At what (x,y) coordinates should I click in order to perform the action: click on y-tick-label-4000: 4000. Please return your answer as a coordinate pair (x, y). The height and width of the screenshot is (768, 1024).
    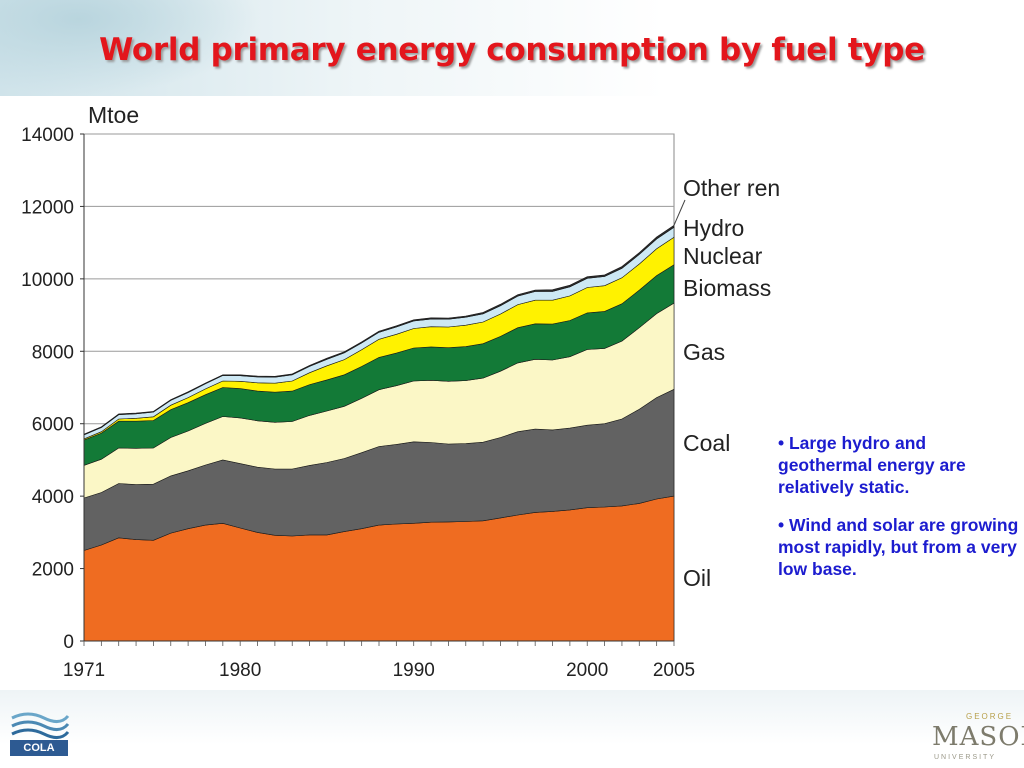
    Looking at the image, I should click on (53, 497).